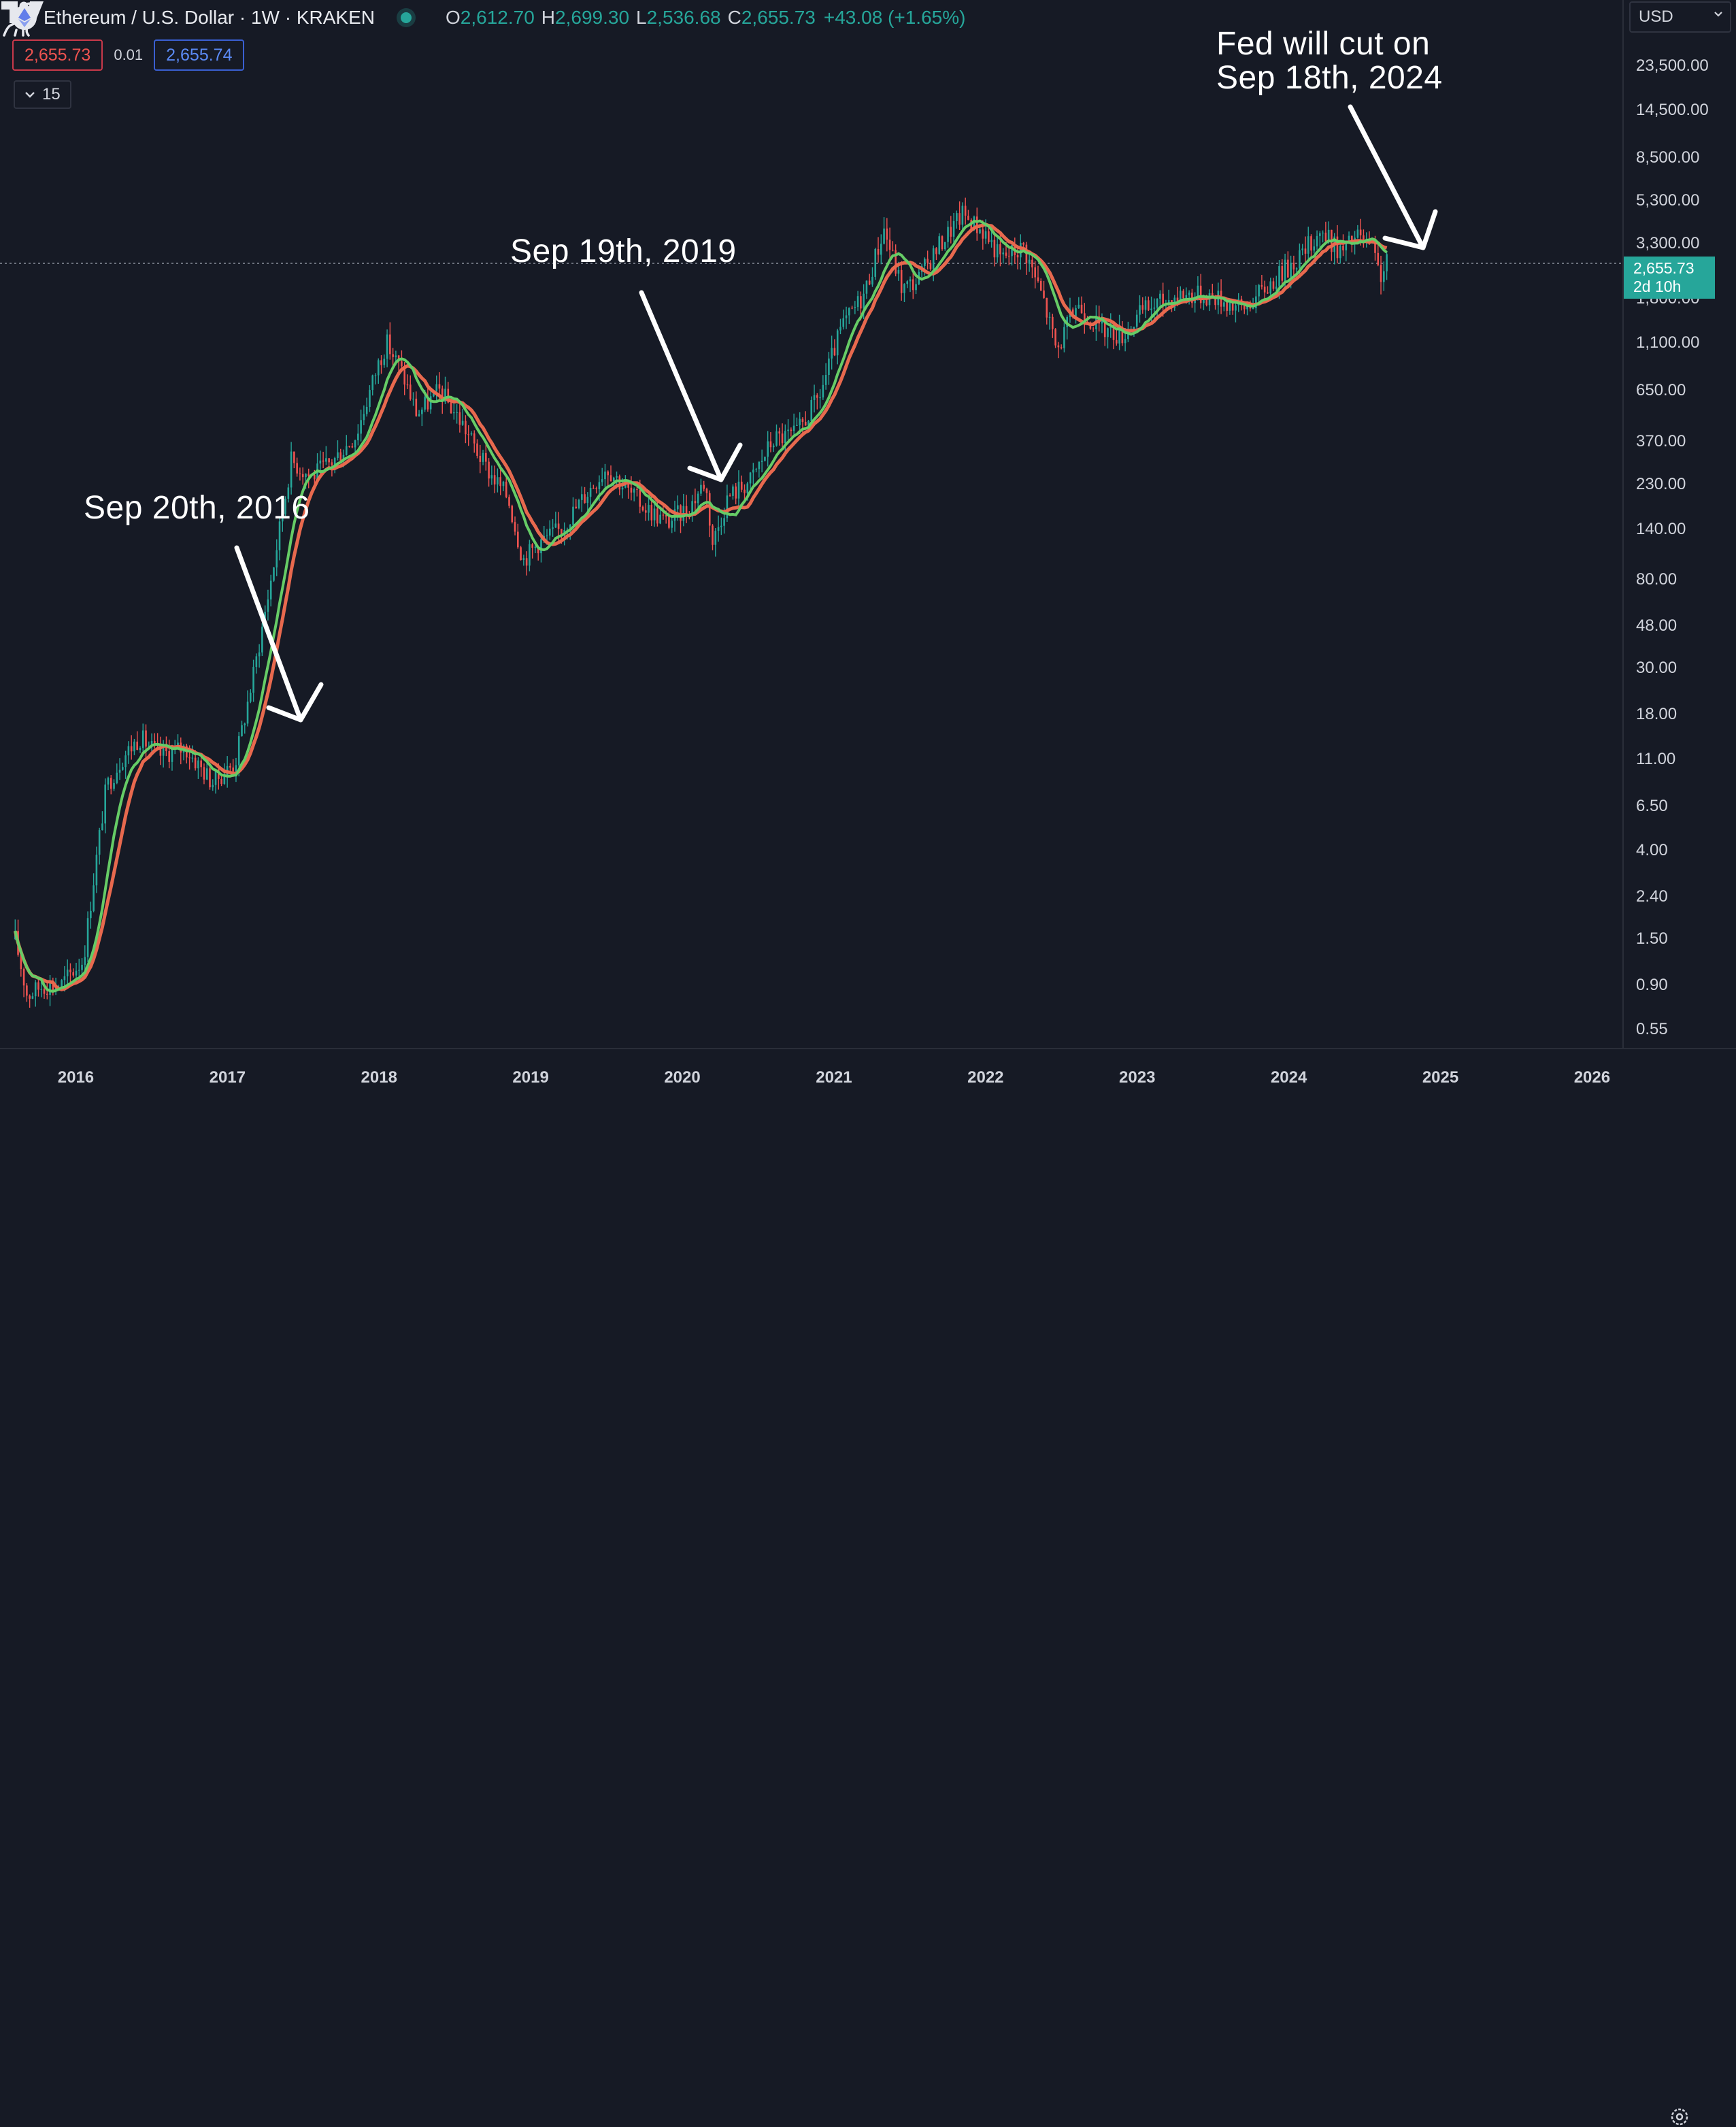 The width and height of the screenshot is (1736, 2127). I want to click on time-axis-label: 2017, so click(227, 1077).